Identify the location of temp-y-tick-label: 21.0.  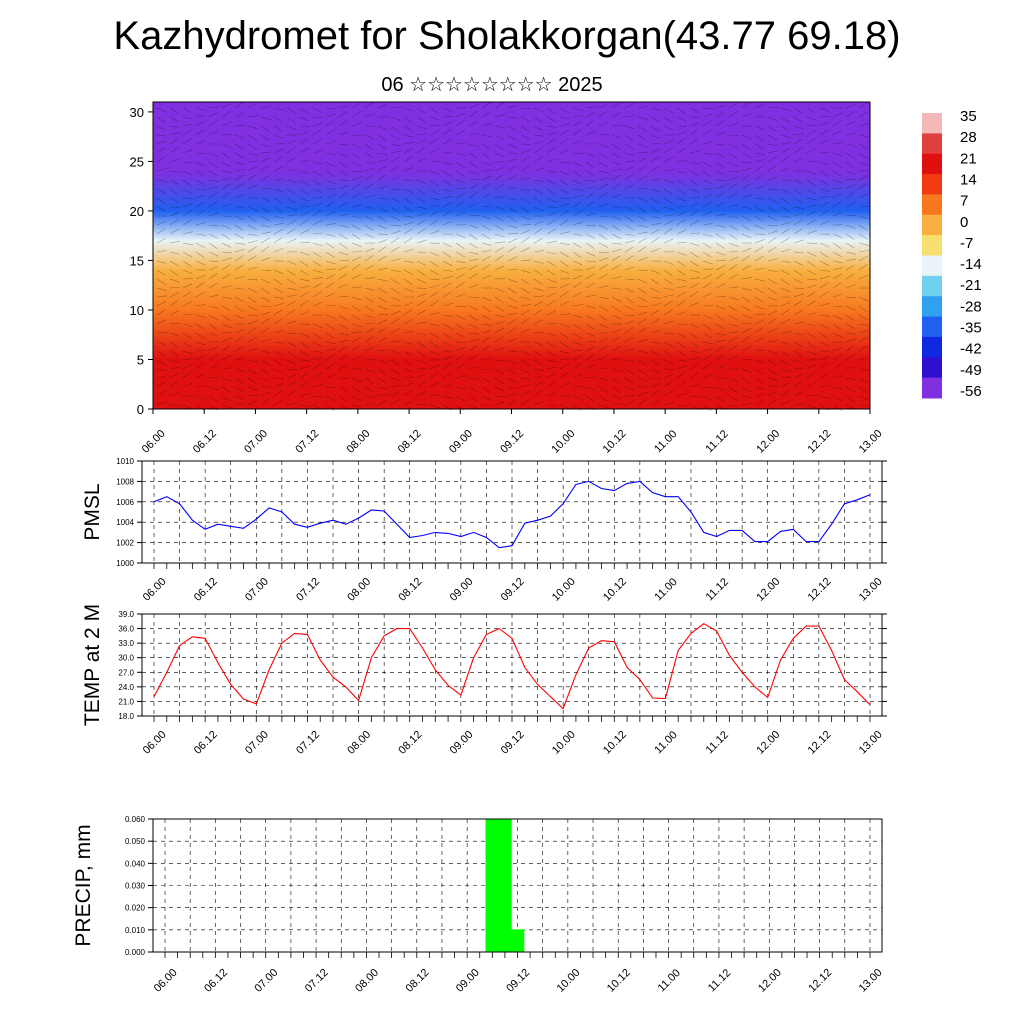
(126, 701).